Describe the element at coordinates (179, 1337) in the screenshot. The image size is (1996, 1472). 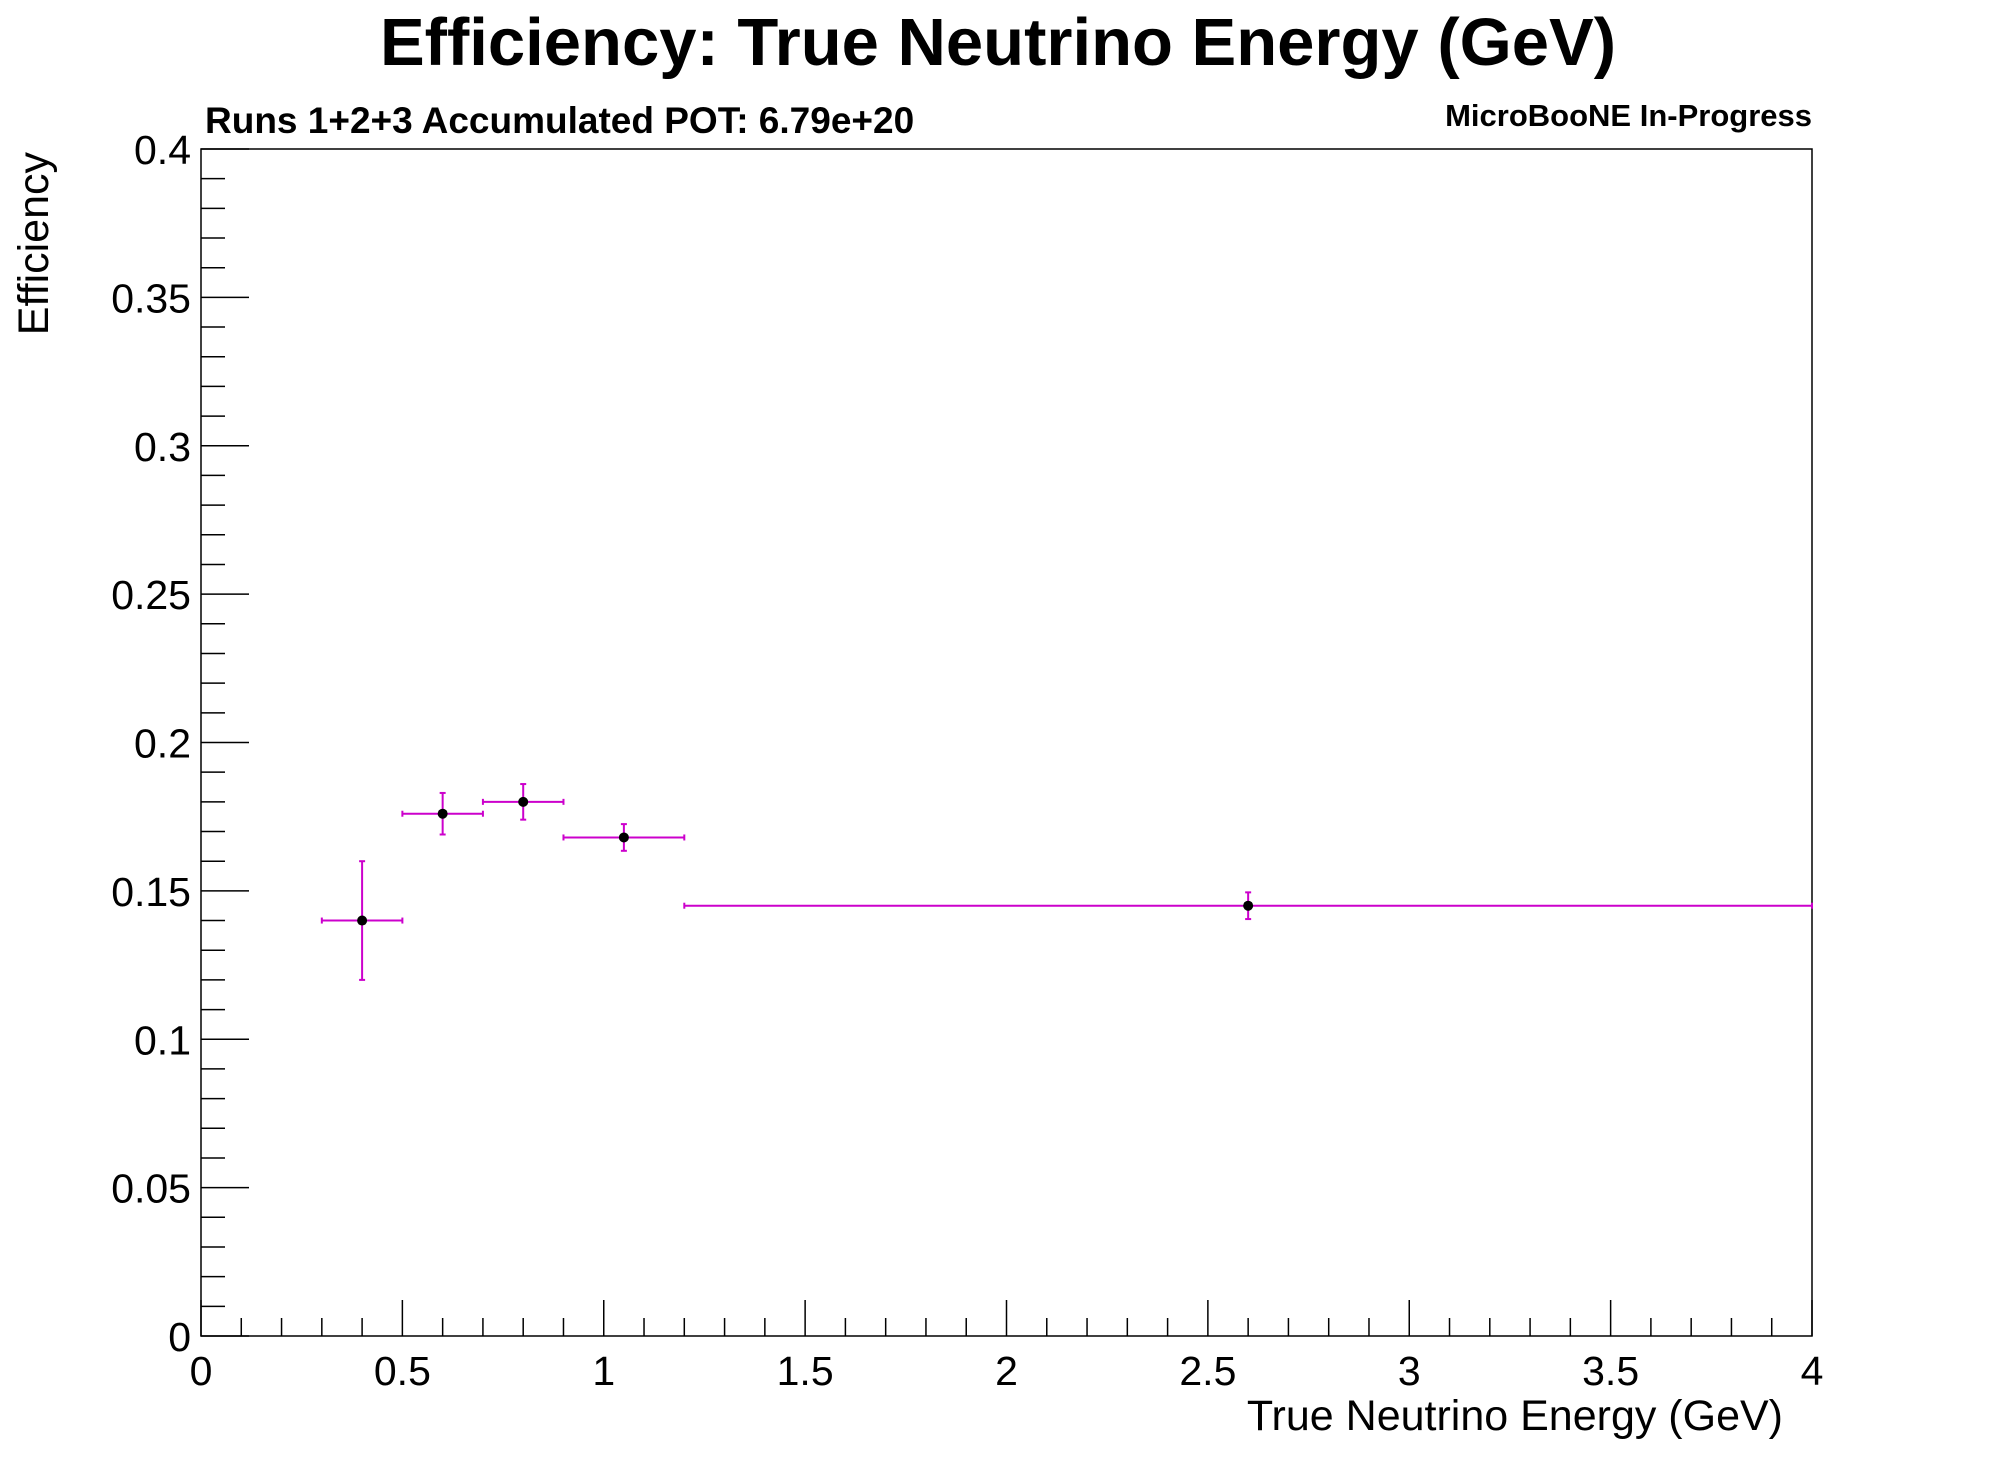
I see `y-tick-label: 0` at that location.